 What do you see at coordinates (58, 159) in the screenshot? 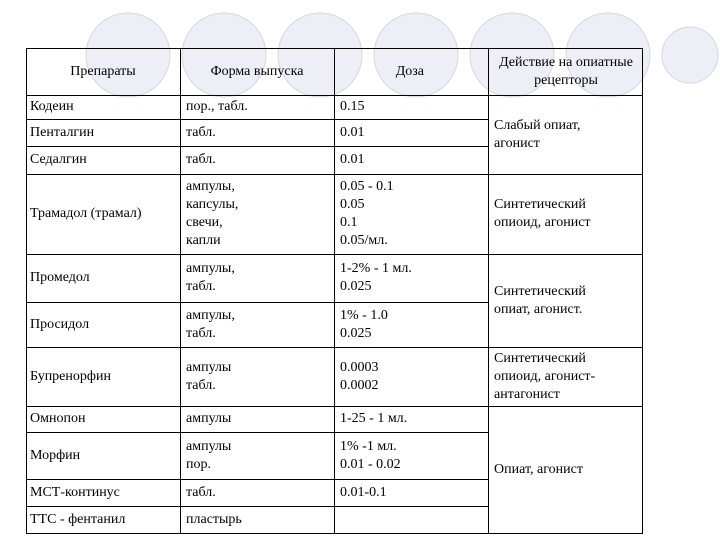
I see `drug-cell: Седалгин` at bounding box center [58, 159].